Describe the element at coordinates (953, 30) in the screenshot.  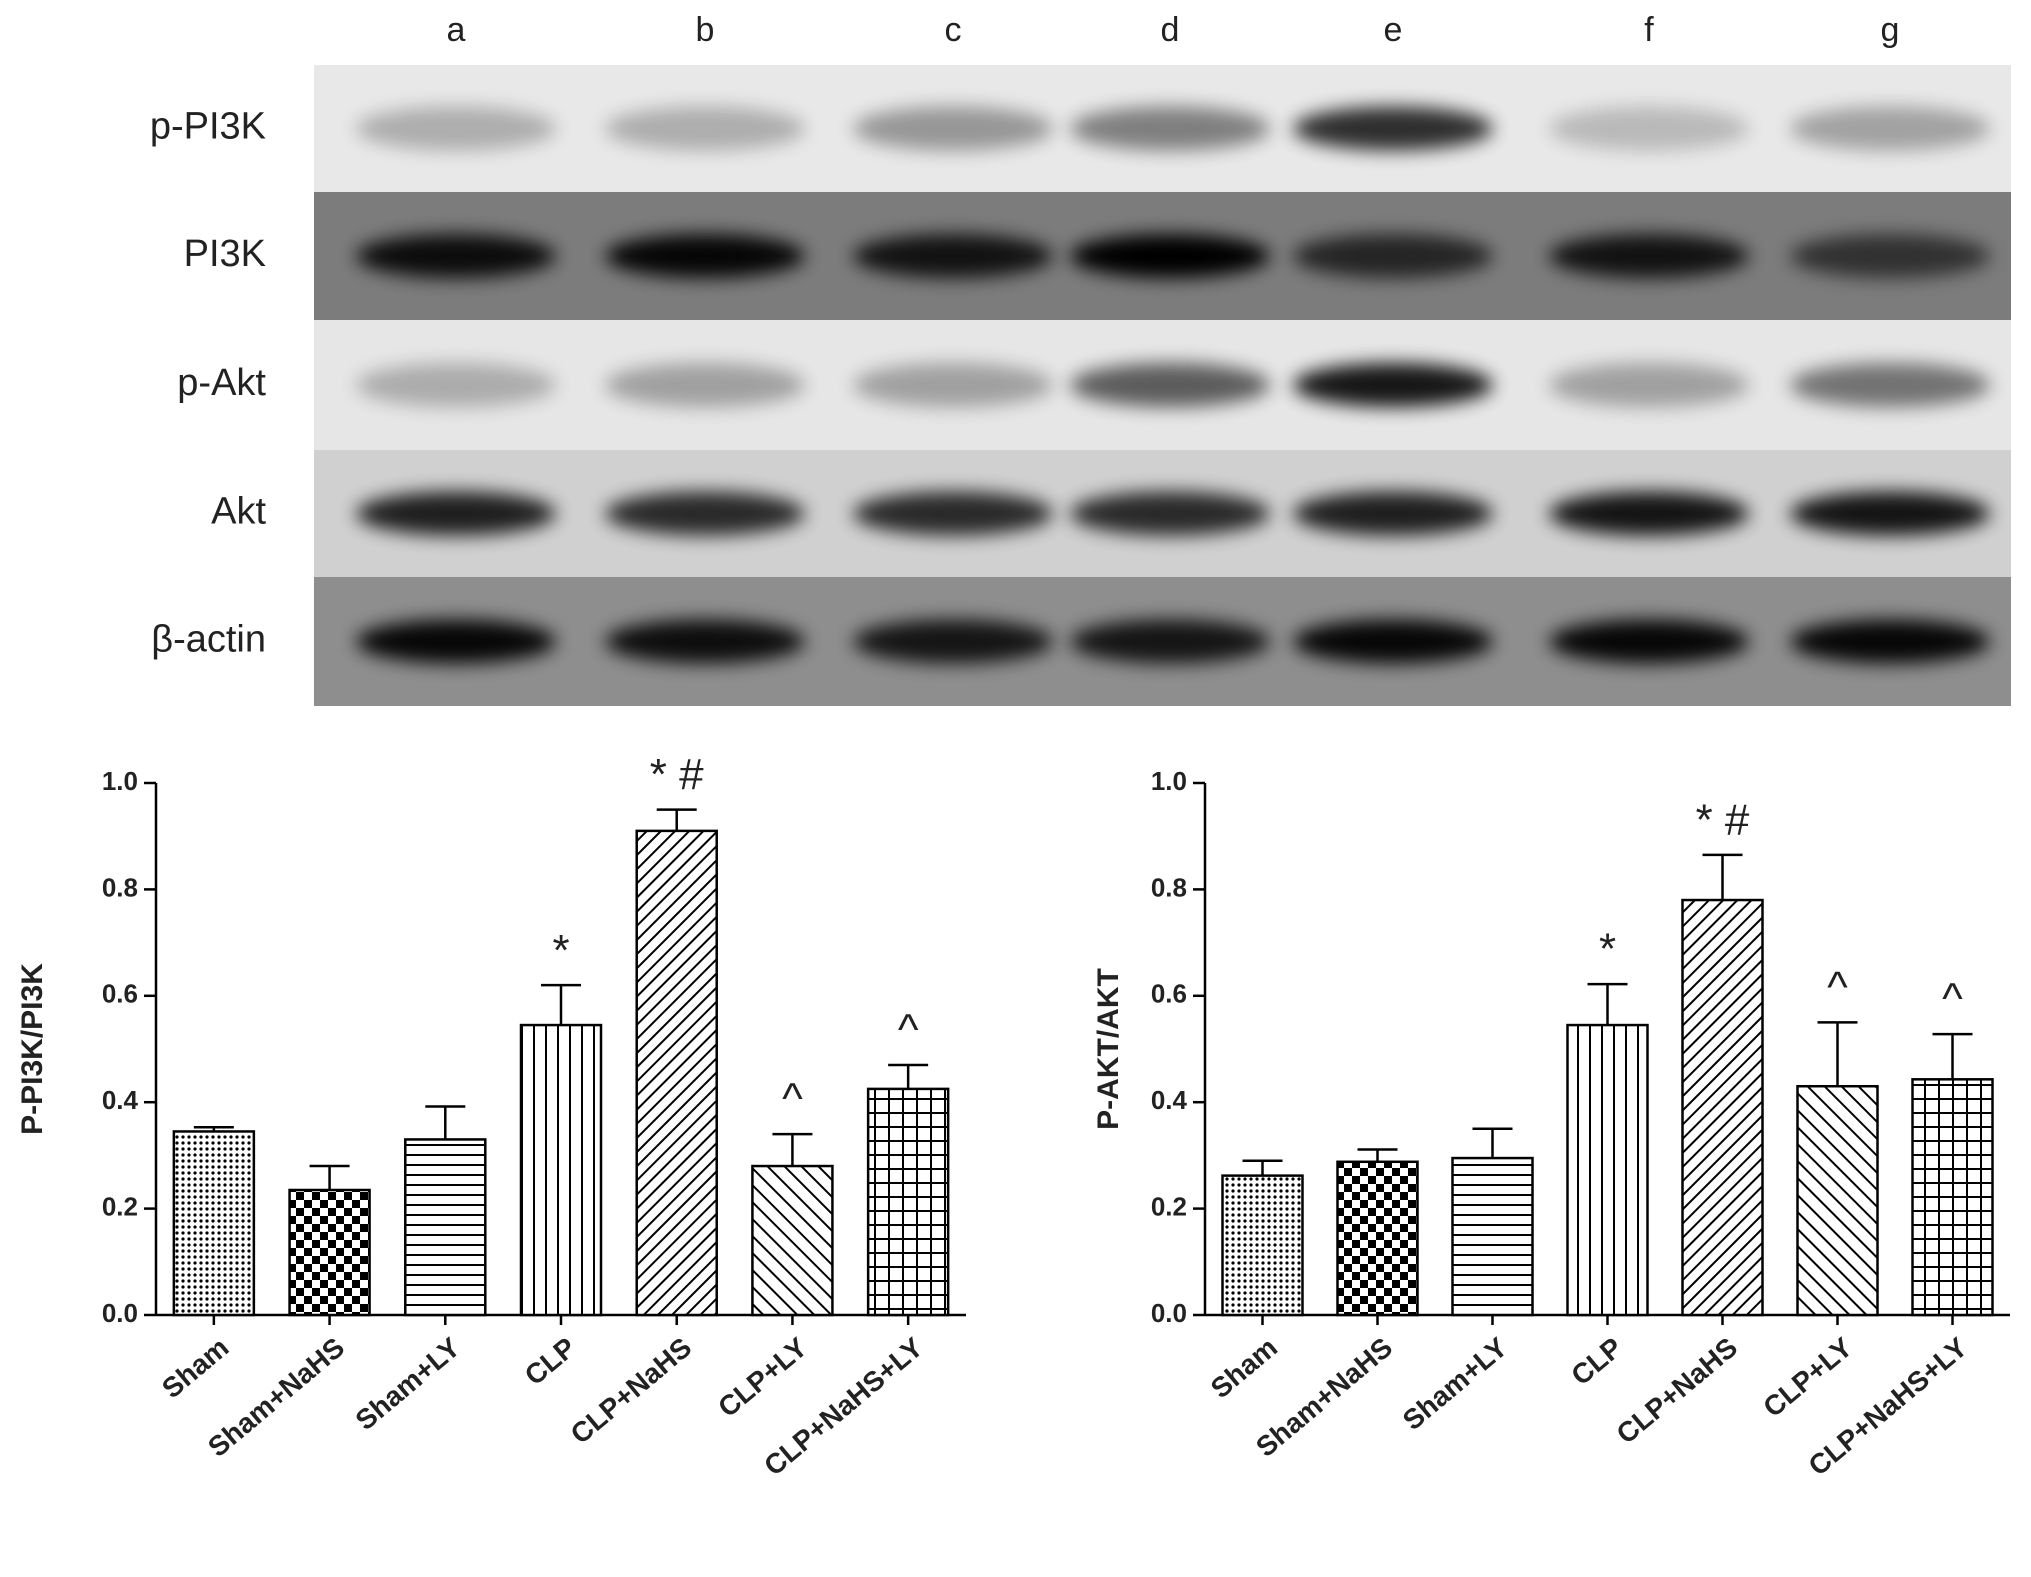
I see `lane-label: c` at that location.